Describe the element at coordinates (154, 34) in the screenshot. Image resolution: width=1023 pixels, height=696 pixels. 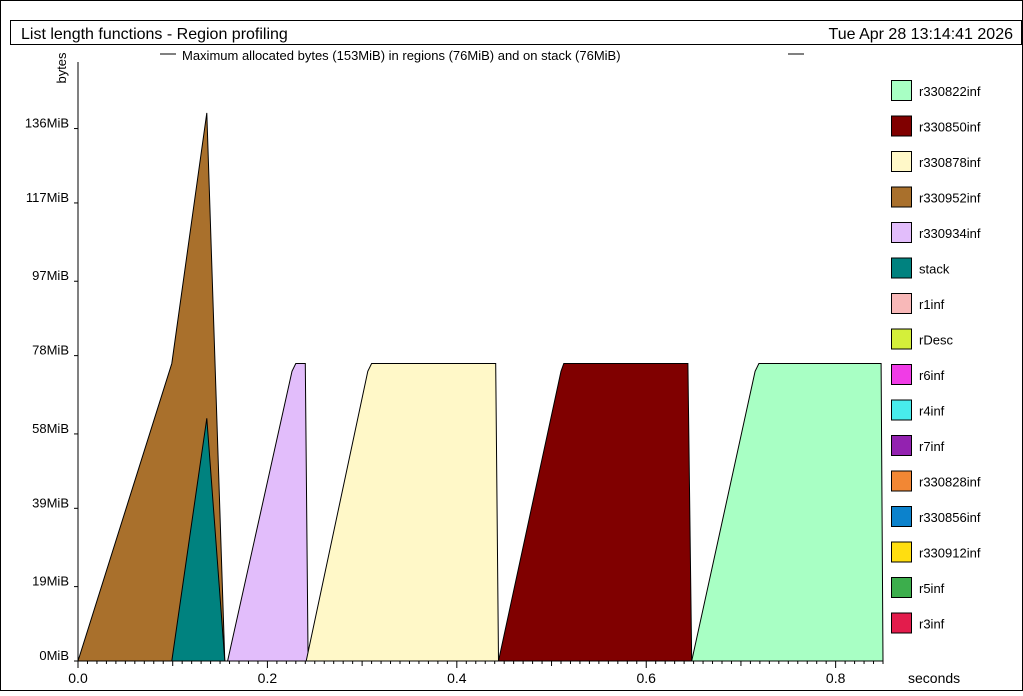
I see `chart-title: List length functions - Region profiling` at that location.